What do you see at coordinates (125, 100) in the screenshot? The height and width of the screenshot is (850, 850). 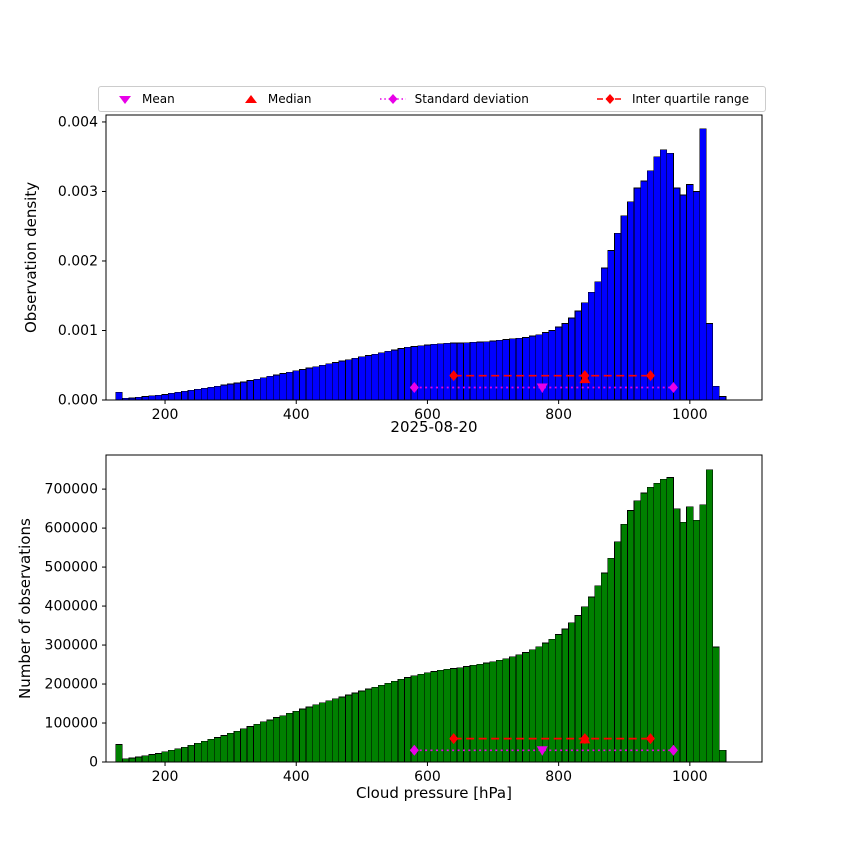 I see `mean-triangle-down-icon` at bounding box center [125, 100].